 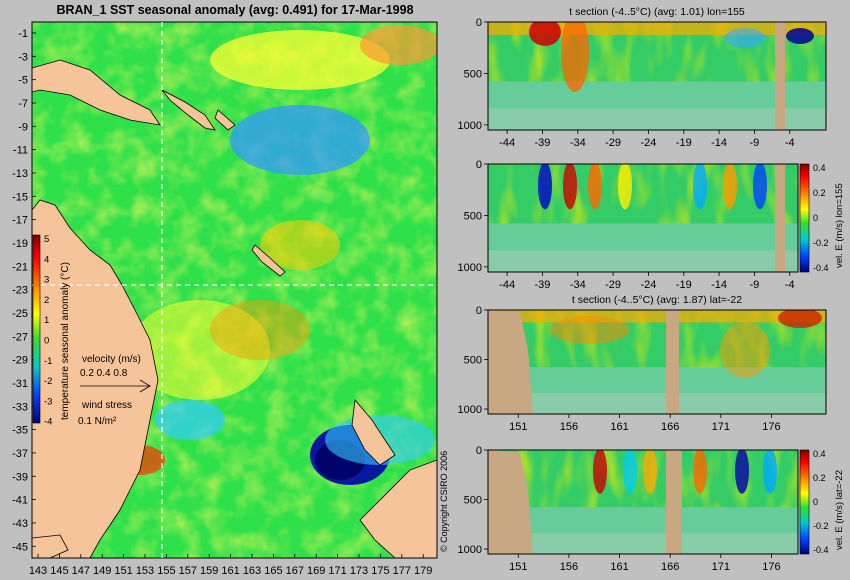 I want to click on map-lat-label: -15, so click(x=20, y=197).